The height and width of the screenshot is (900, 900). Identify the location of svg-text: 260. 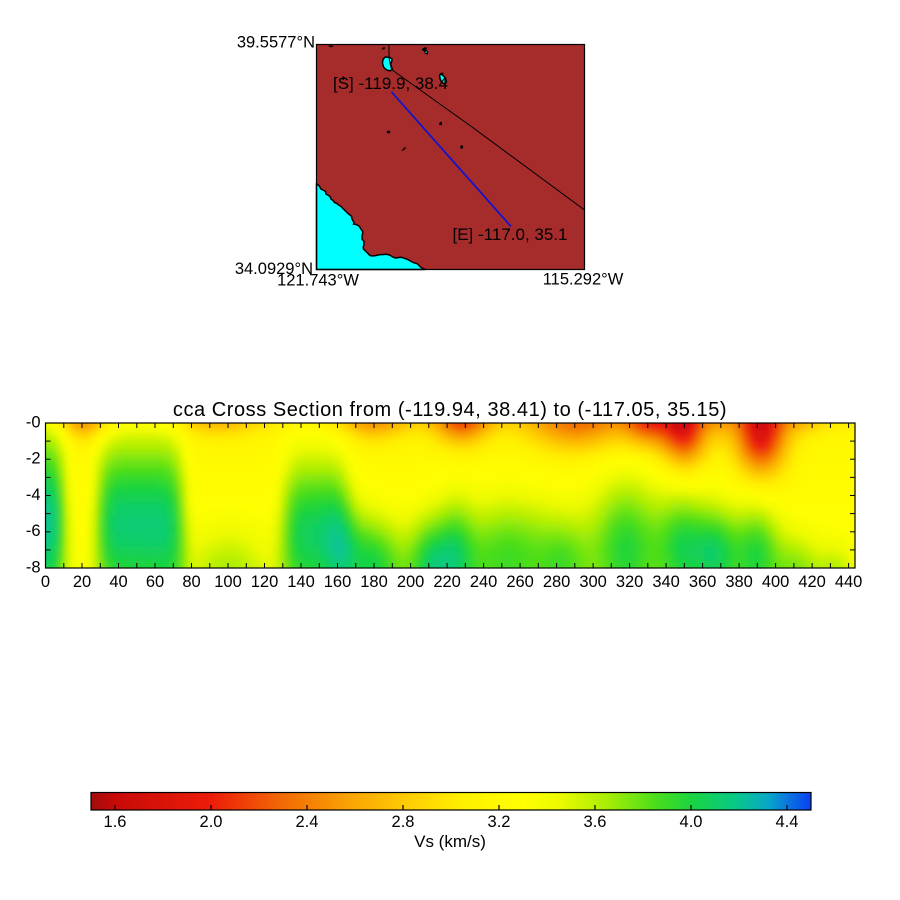
(520, 582).